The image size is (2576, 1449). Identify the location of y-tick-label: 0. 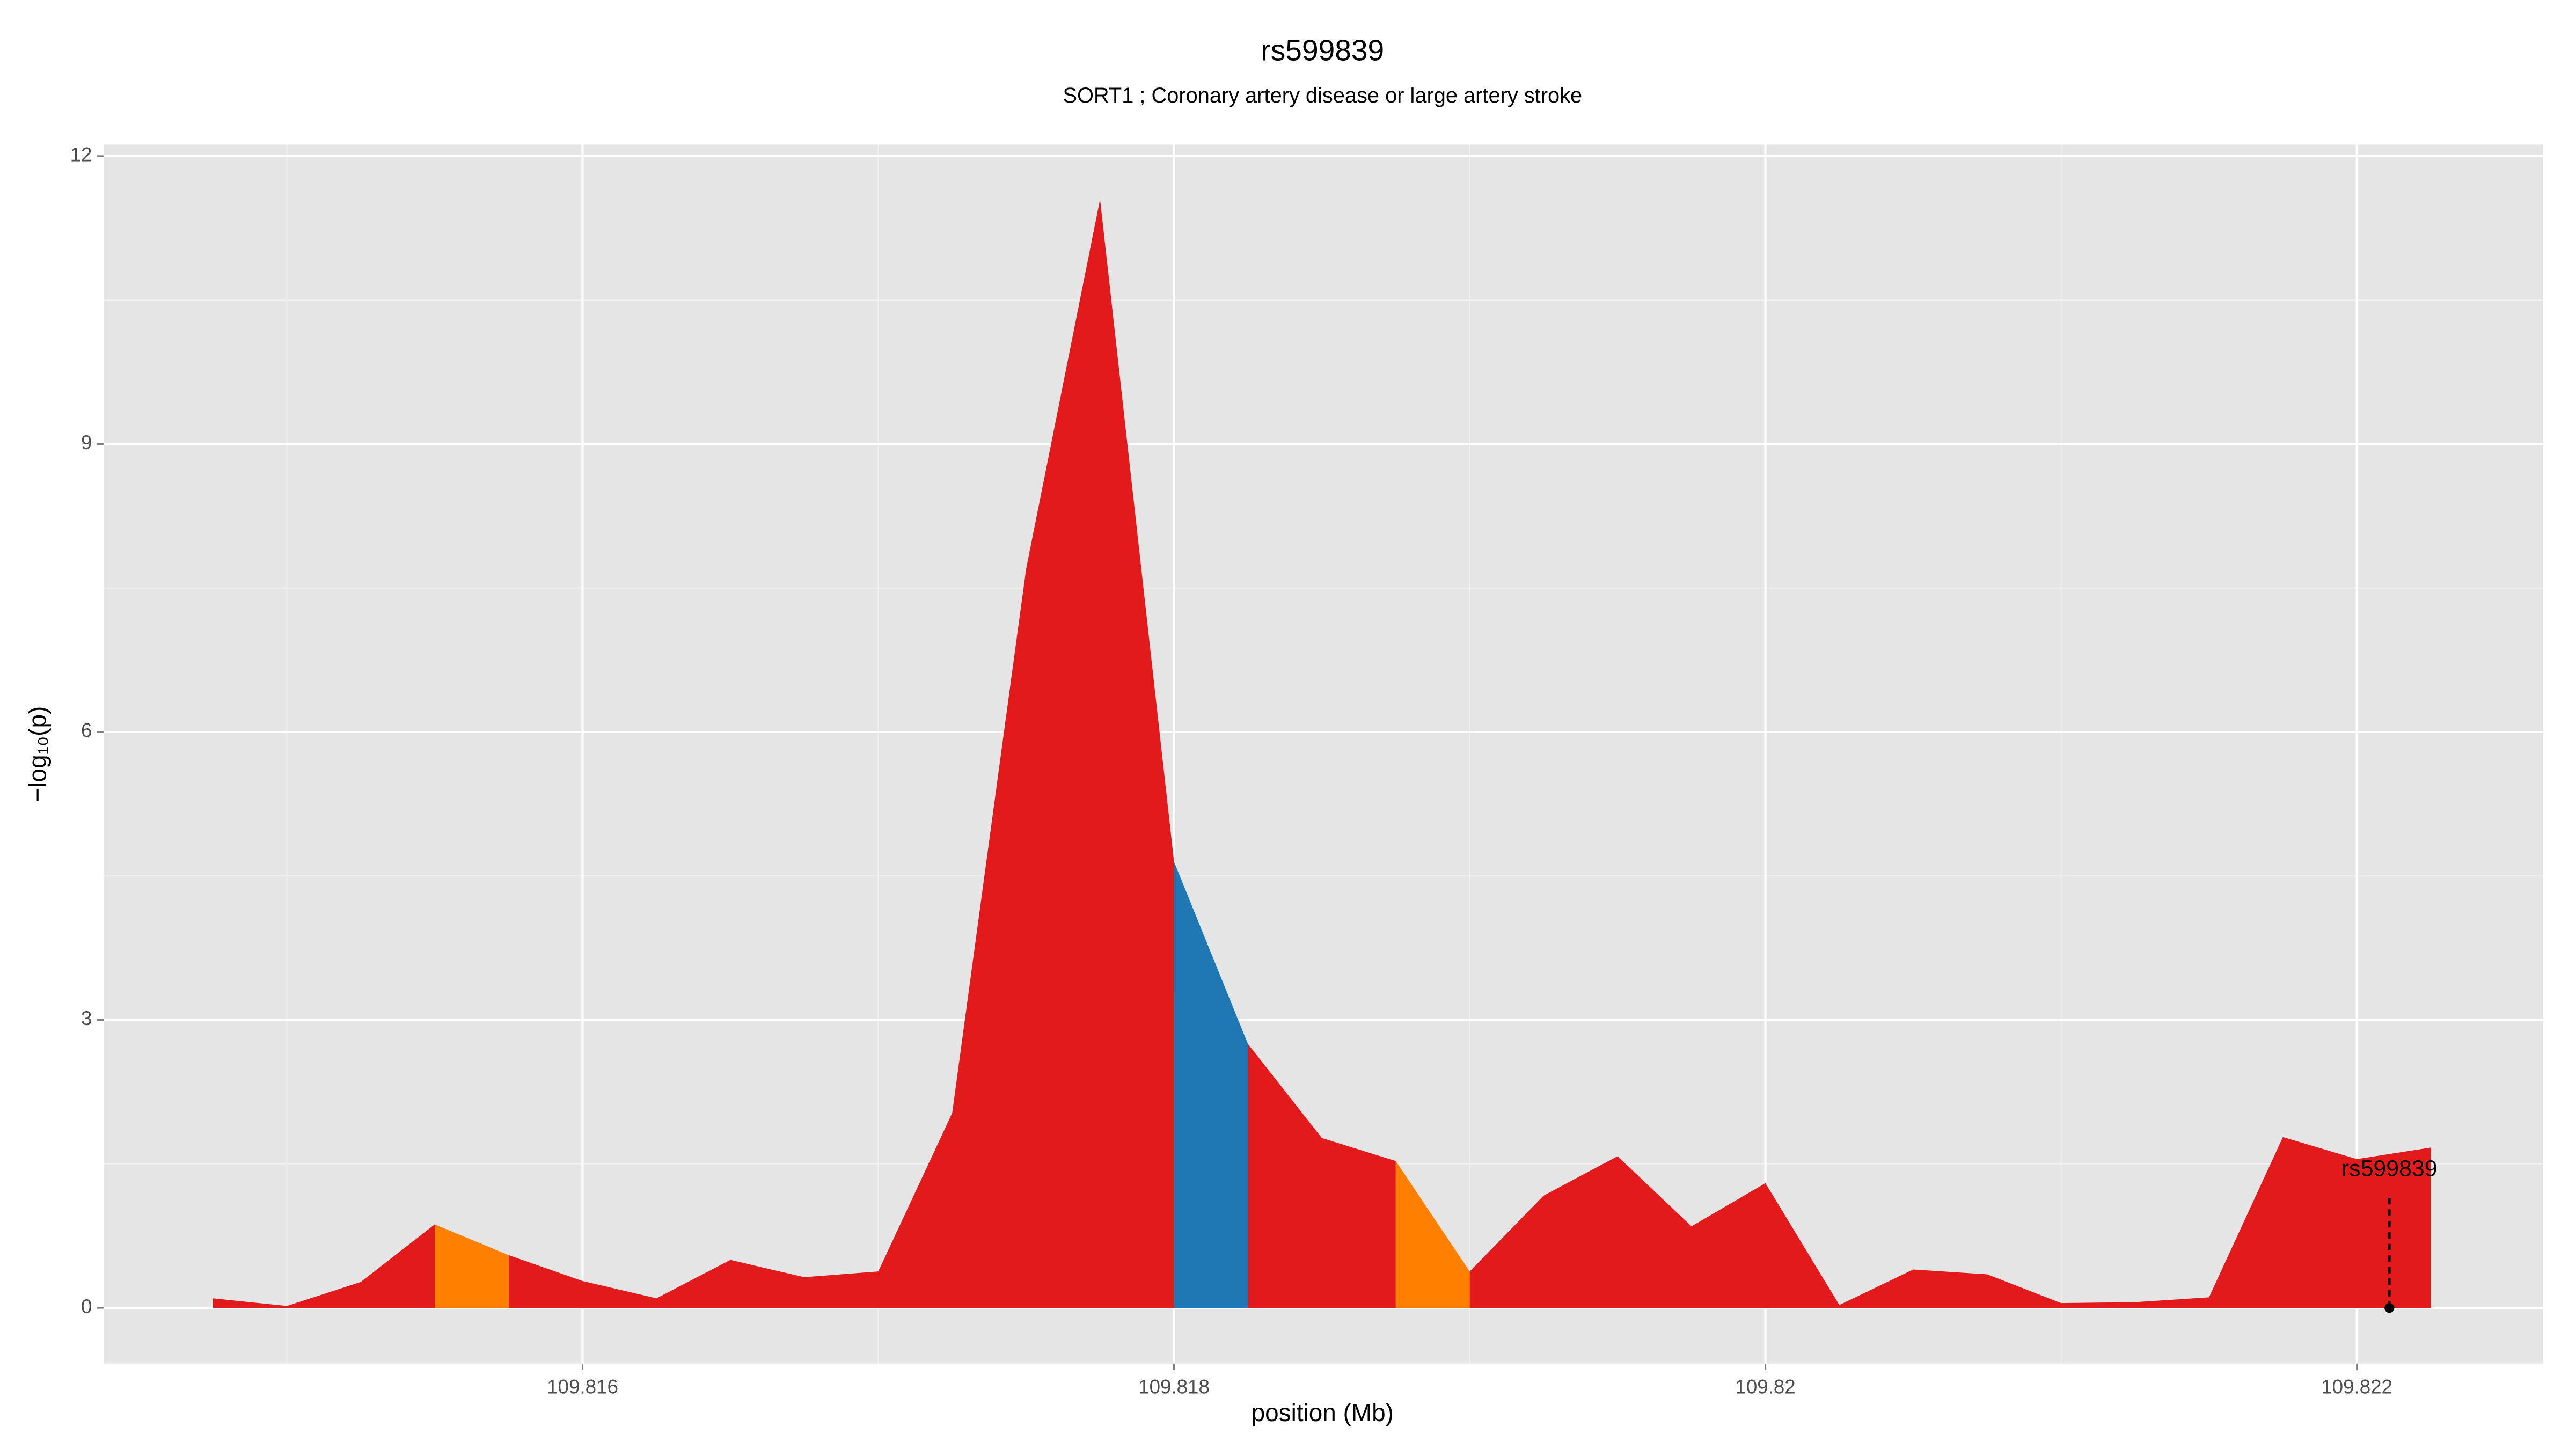
(86, 1307).